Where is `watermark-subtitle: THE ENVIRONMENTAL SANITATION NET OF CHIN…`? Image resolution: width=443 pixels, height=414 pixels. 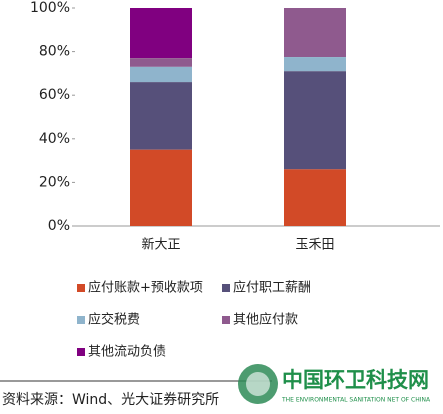
watermark-subtitle: THE ENVIRONMENTAL SANITATION NET OF CHIN… is located at coordinates (356, 400).